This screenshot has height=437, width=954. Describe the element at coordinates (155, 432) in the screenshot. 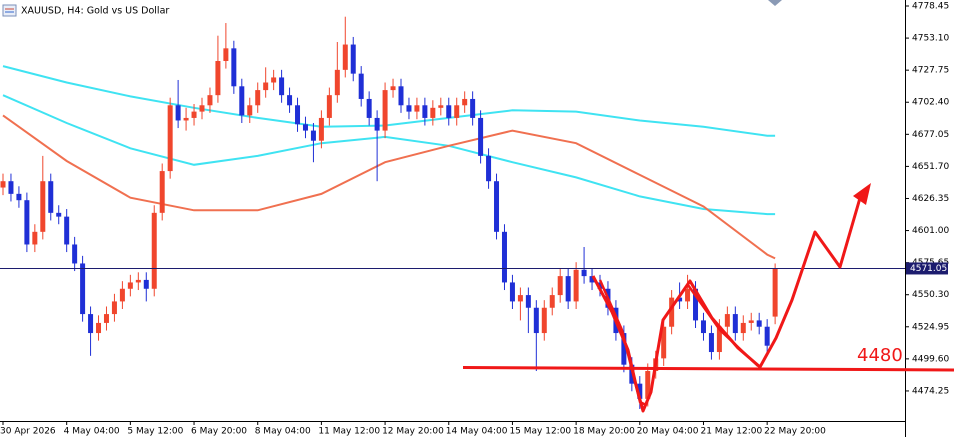

I see `x-tick-label: 5 May 12:00` at that location.